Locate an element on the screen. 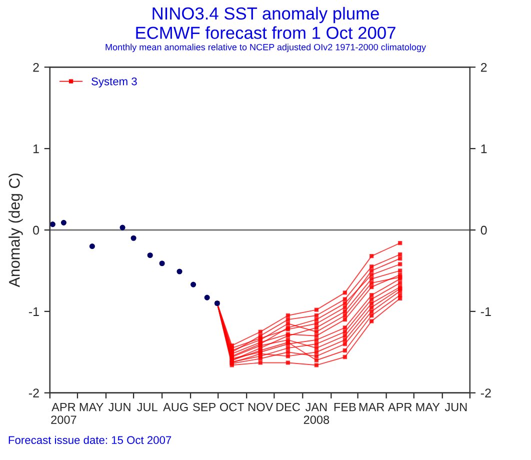 The width and height of the screenshot is (531, 460). y2-tick-label: 0 is located at coordinates (483, 230).